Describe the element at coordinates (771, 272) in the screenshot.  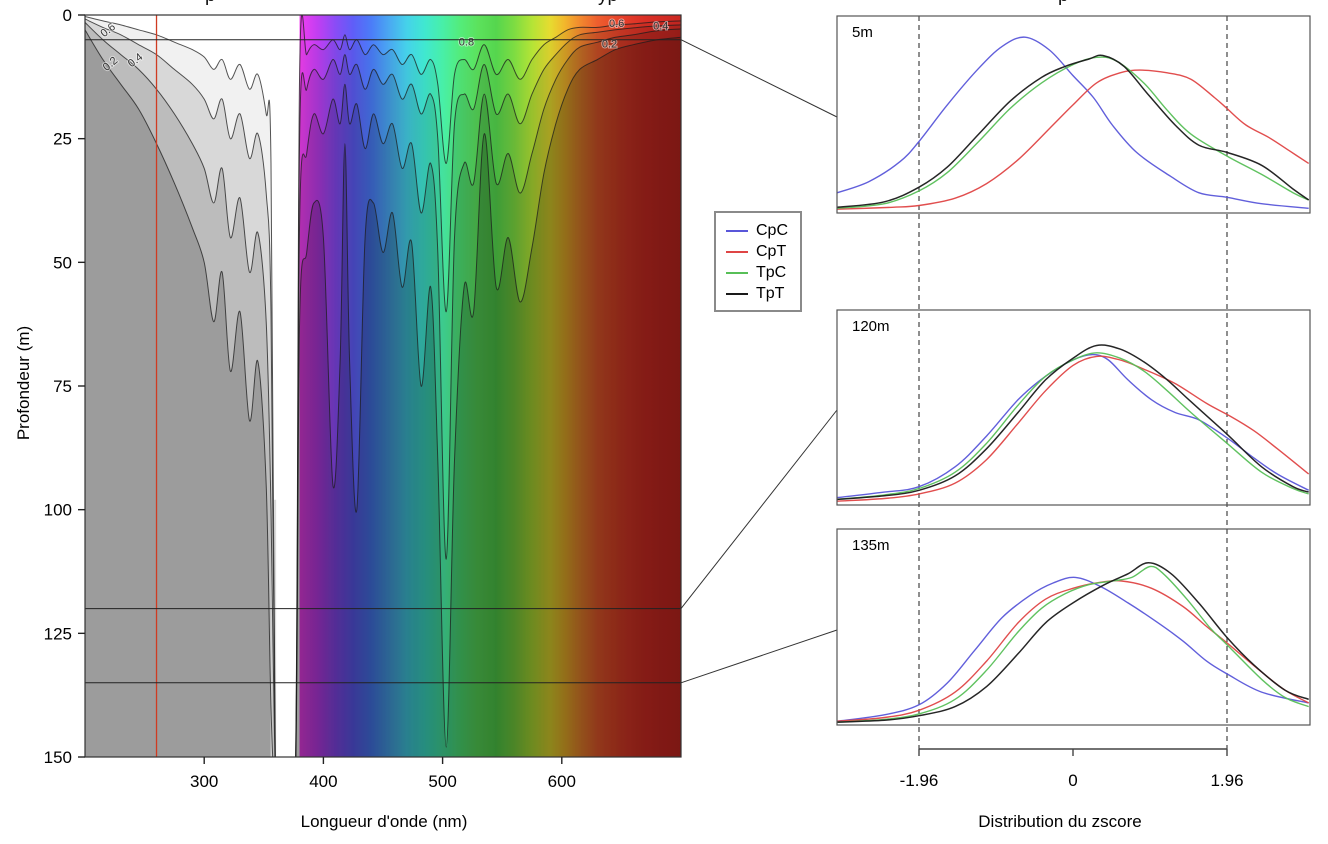
I see `legend-item-label: TpC` at that location.